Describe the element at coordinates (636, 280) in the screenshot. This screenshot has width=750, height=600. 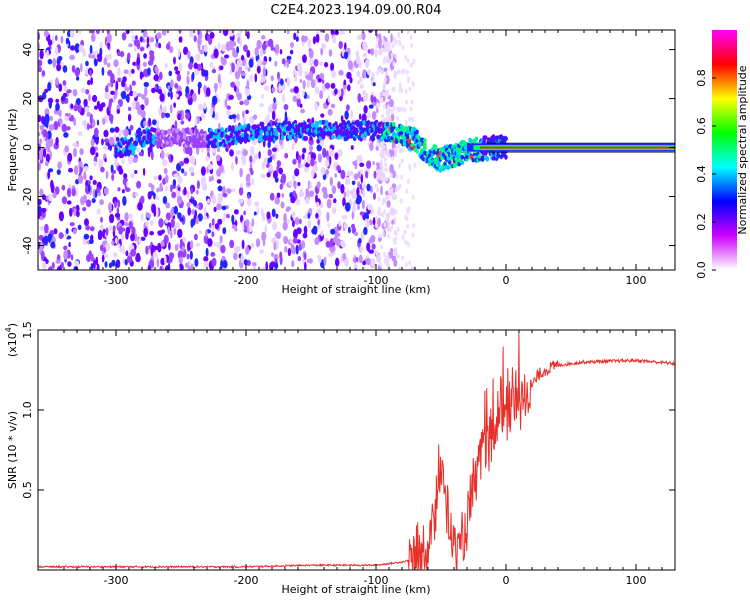
I see `x-tick-label: 100` at that location.